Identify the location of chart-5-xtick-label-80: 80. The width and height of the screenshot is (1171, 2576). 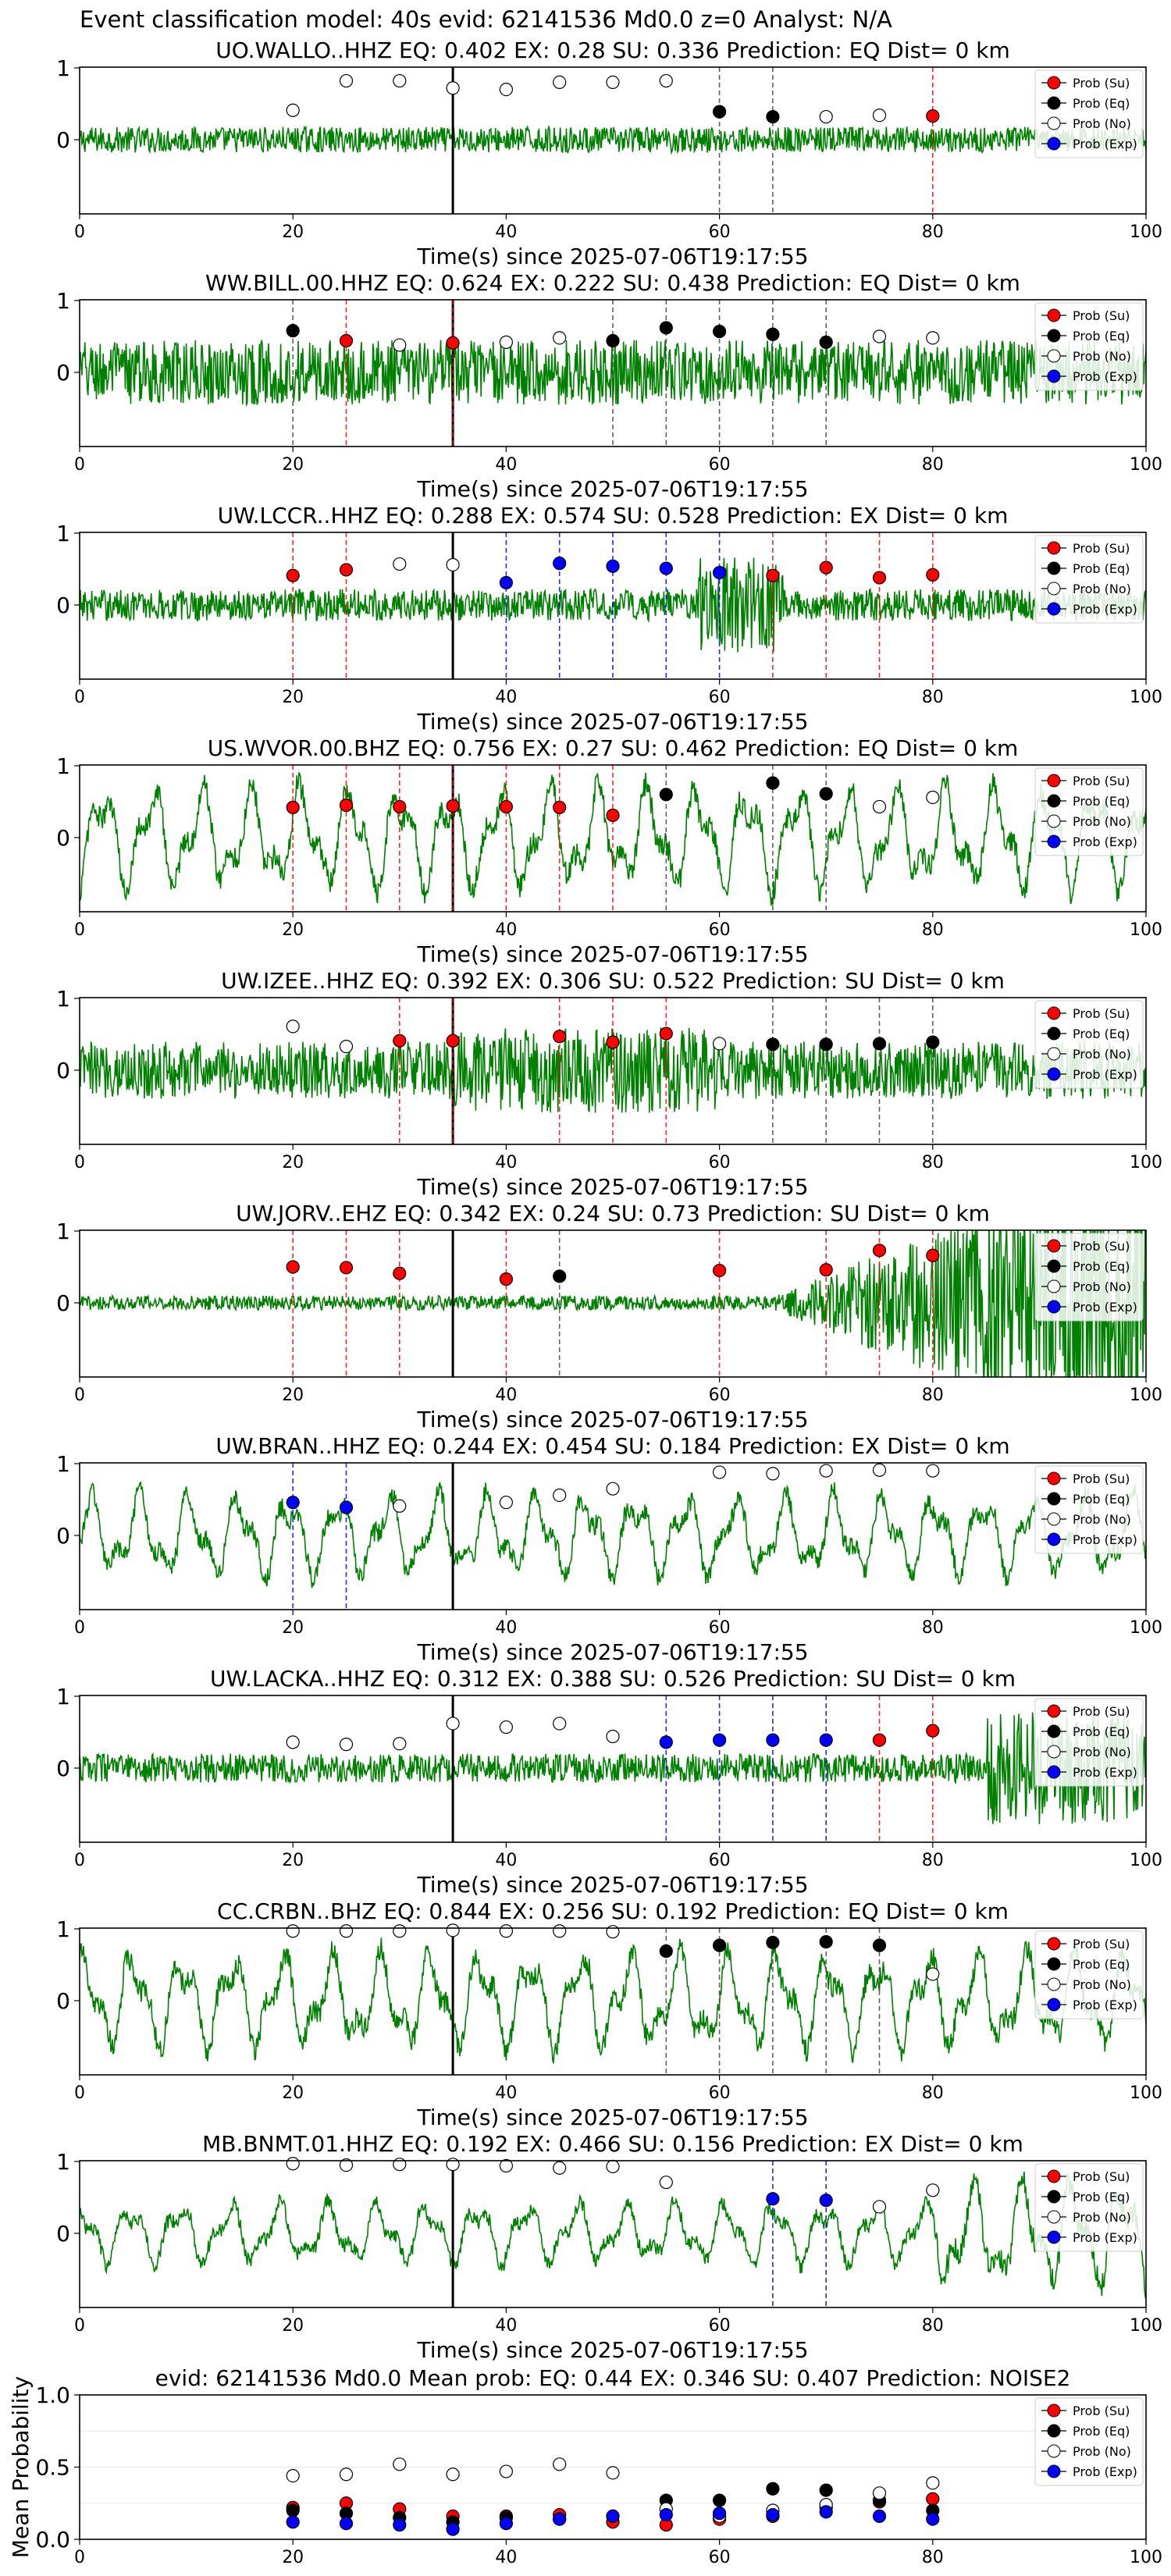
(933, 1162).